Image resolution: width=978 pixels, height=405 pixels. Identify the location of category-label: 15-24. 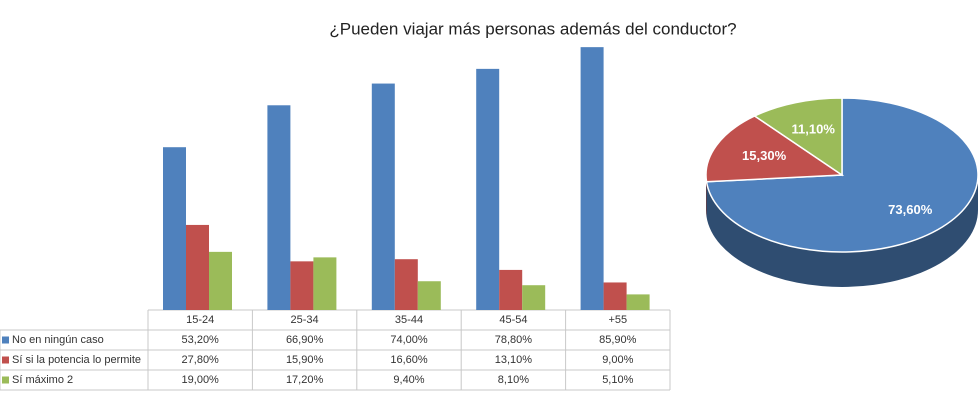
(200, 320).